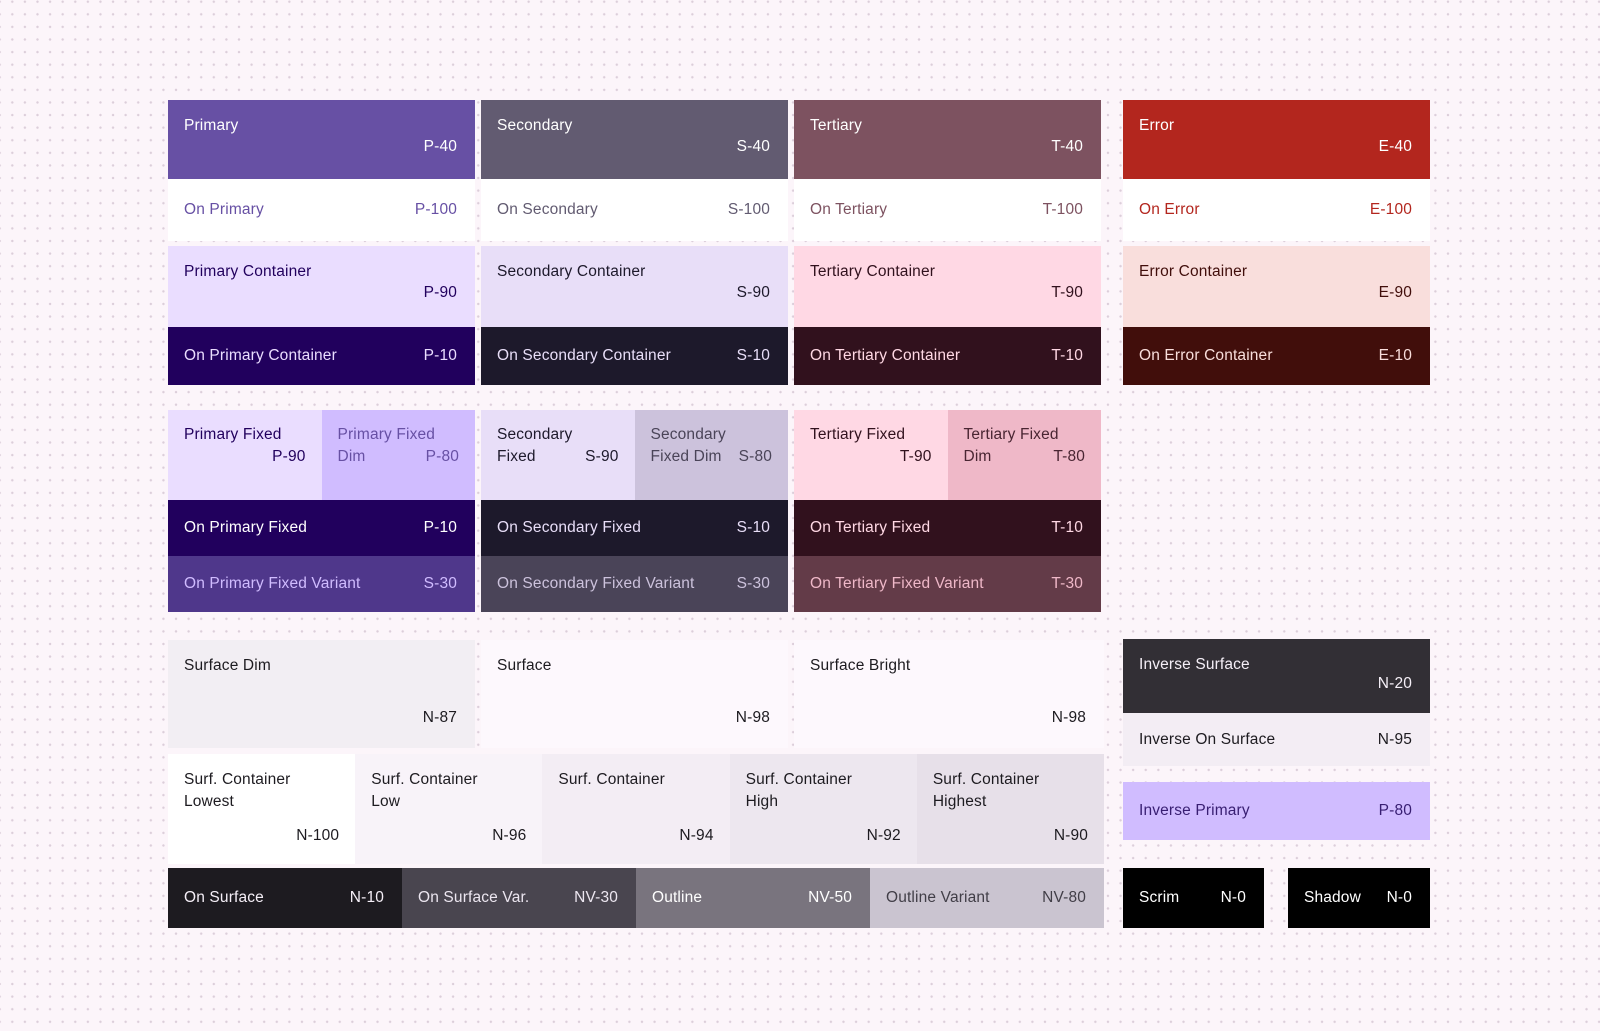 This screenshot has height=1031, width=1600. What do you see at coordinates (272, 583) in the screenshot?
I see `swatch-label: On Primary Fixed Variant` at bounding box center [272, 583].